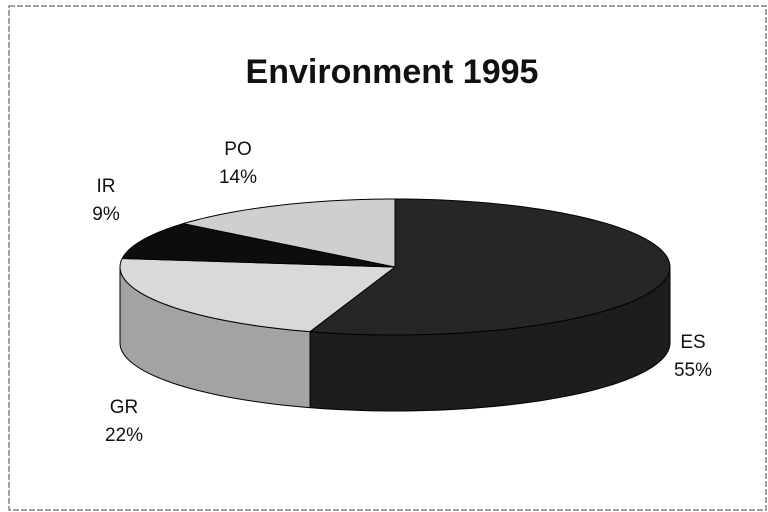 The width and height of the screenshot is (768, 512). Describe the element at coordinates (124, 435) in the screenshot. I see `slice-value-label: 22%` at that location.